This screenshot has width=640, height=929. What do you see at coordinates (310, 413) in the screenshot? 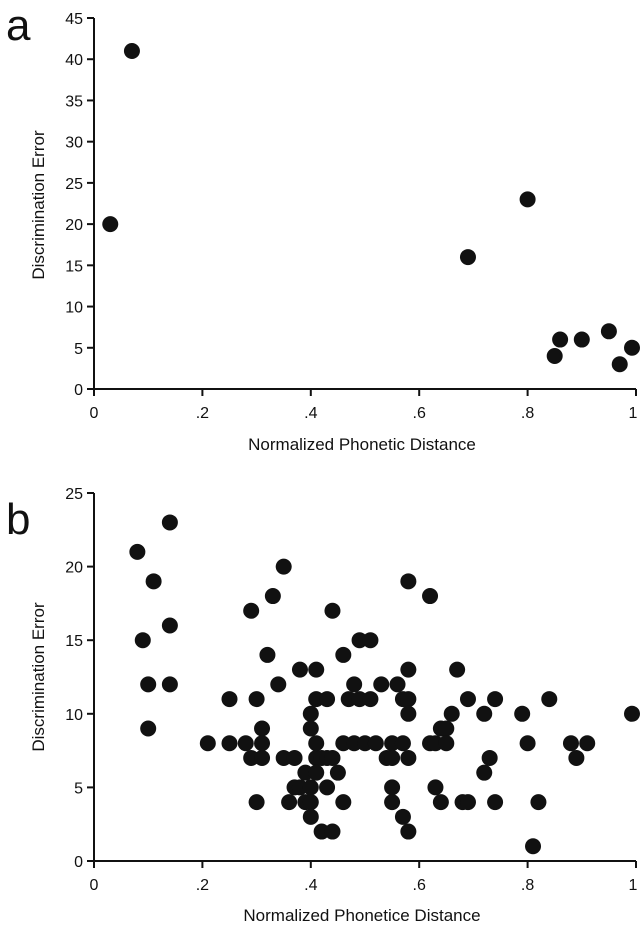
I see `panel-a-x-tick-label: .4` at bounding box center [310, 413].